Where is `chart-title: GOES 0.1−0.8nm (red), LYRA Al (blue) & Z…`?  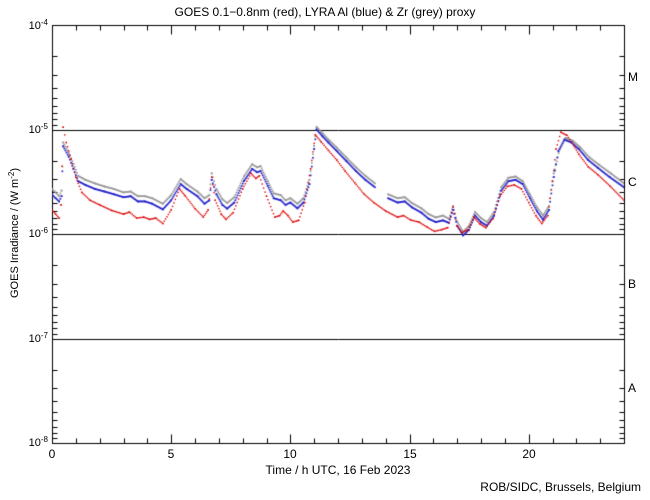 chart-title: GOES 0.1−0.8nm (red), LYRA Al (blue) & Z… is located at coordinates (325, 12).